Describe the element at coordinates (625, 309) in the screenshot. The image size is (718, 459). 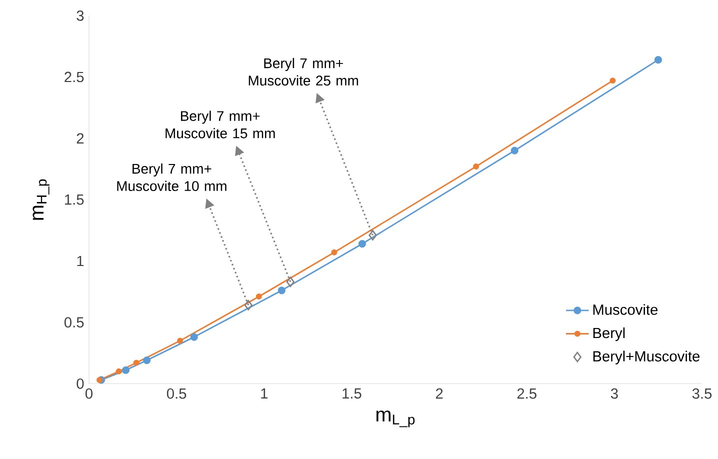
I see `legend-label: Muscovite` at that location.